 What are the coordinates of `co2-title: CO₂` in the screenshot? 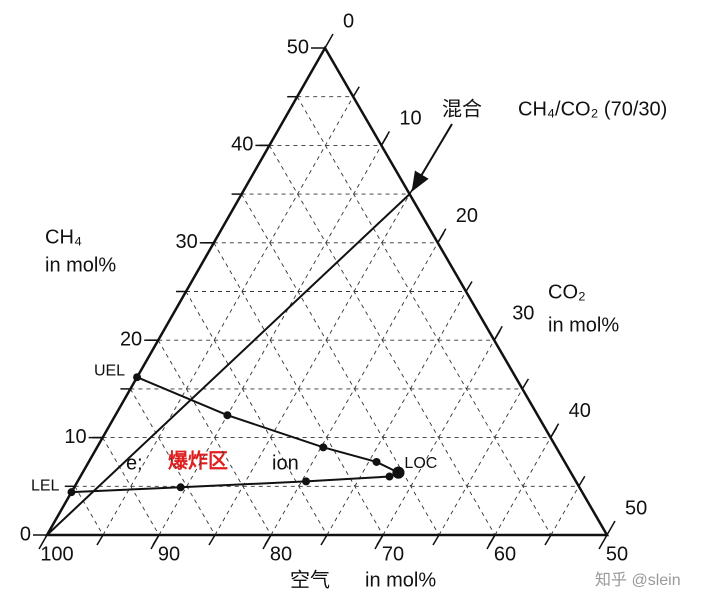 It's located at (567, 292).